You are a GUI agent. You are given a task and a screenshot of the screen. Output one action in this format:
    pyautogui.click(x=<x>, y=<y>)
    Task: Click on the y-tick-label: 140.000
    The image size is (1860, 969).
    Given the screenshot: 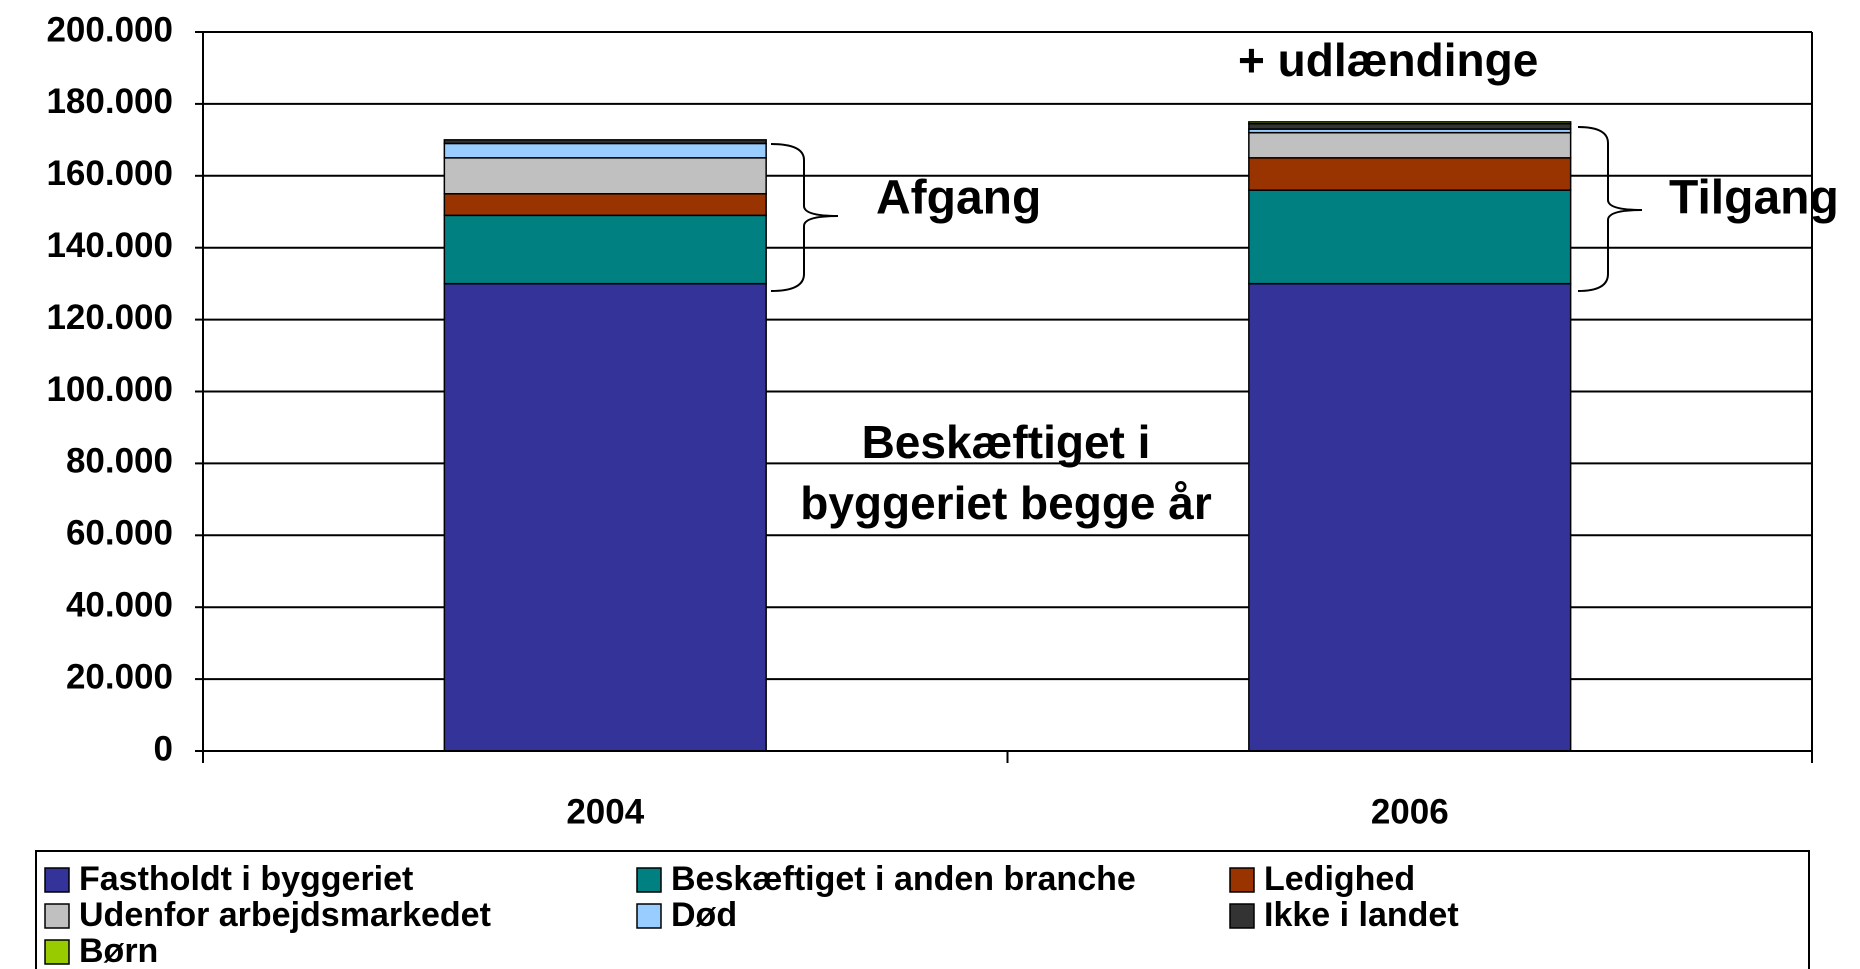 What is the action you would take?
    pyautogui.click(x=109, y=245)
    